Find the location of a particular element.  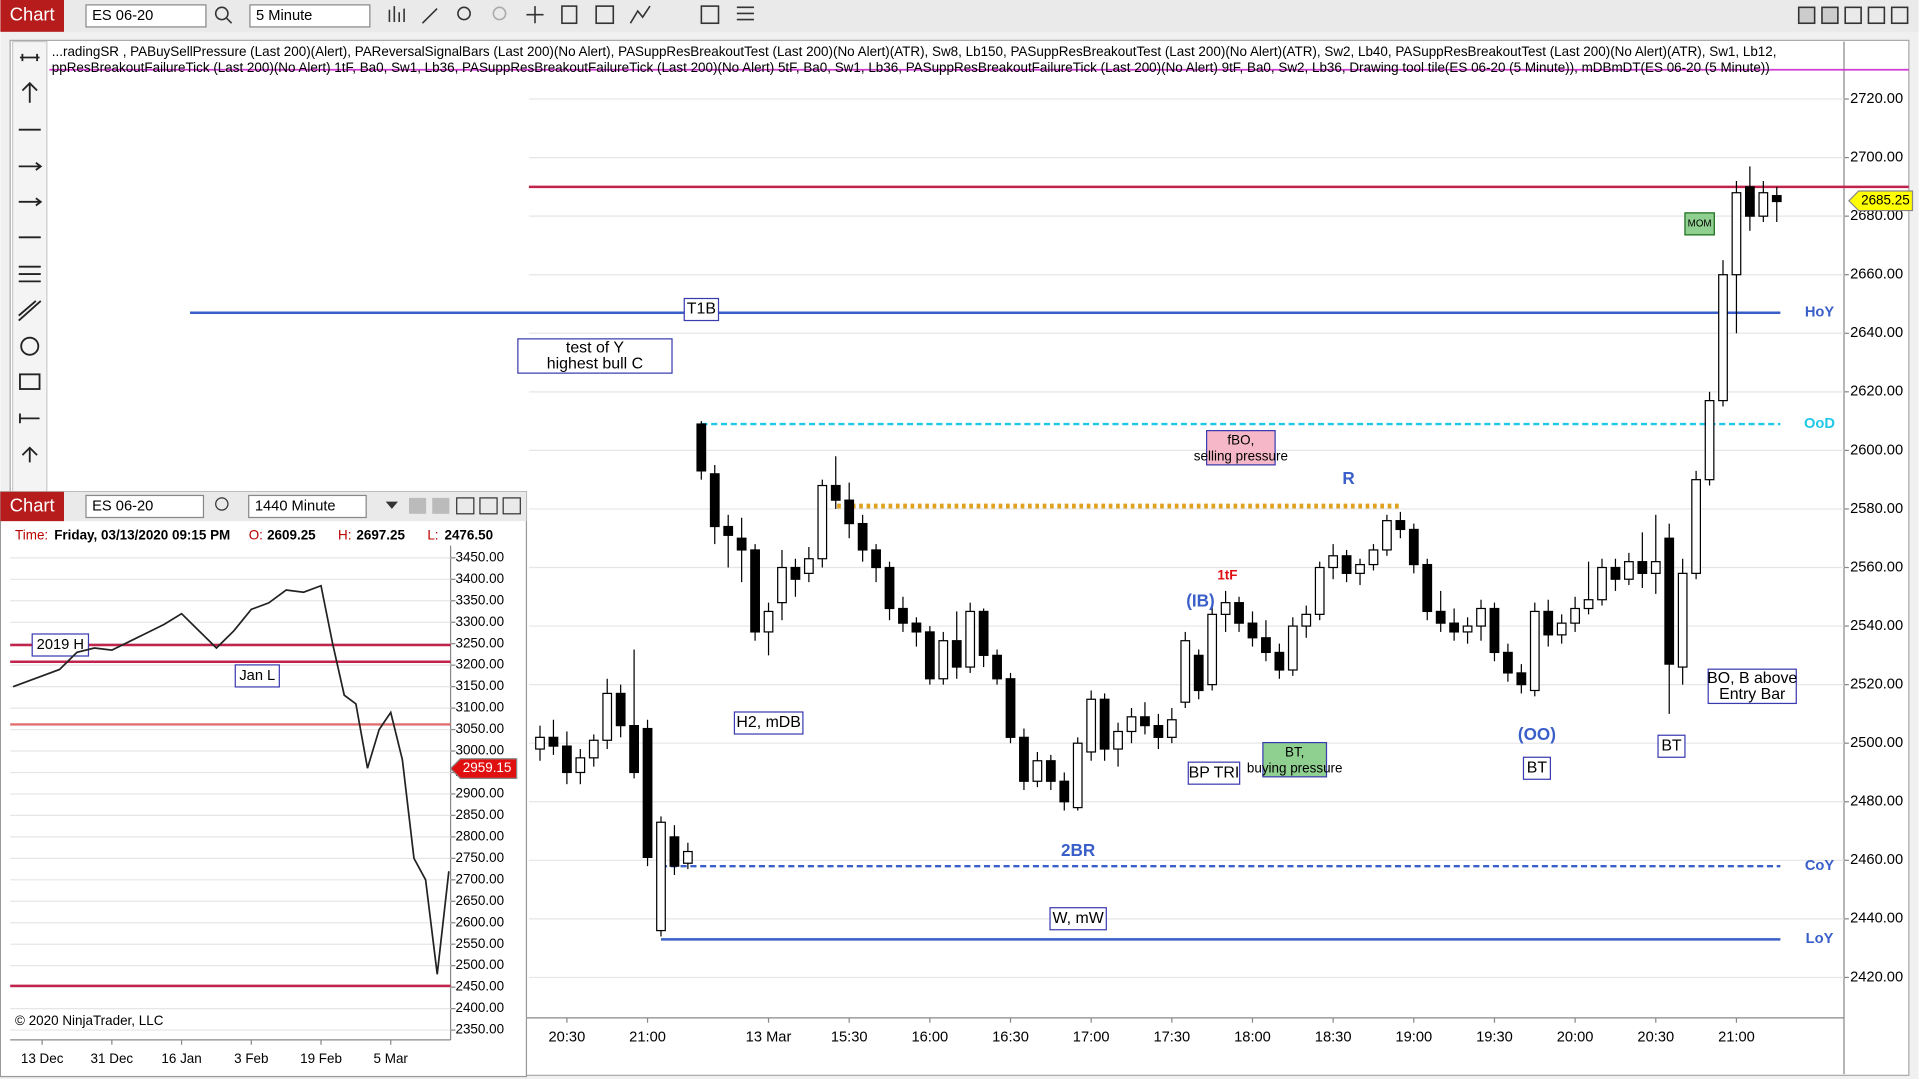

annotation: (IB) is located at coordinates (1200, 600).